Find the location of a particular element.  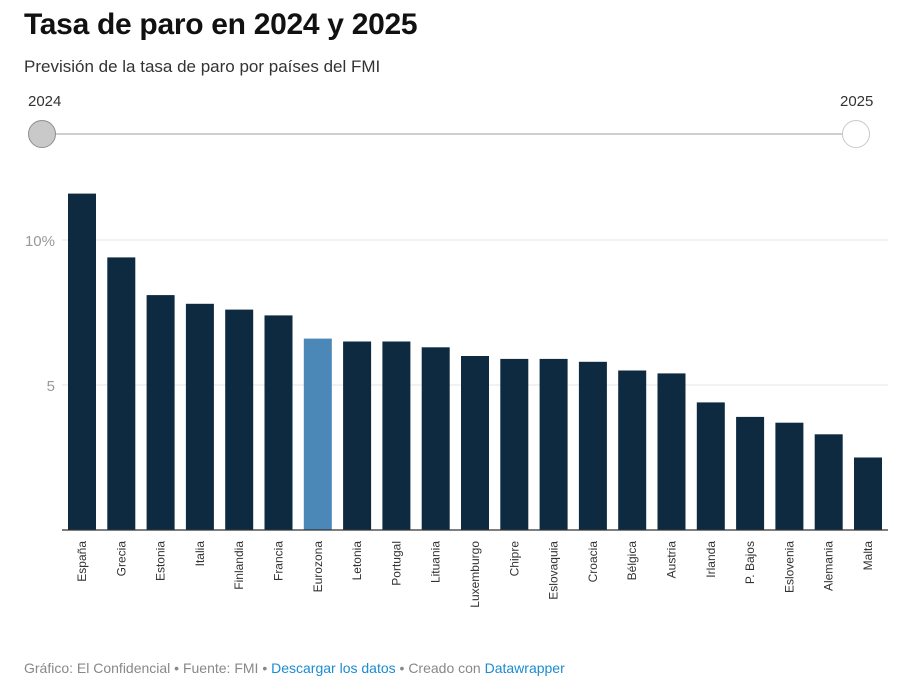

datawrapper-link: Datawrapper is located at coordinates (524, 668).